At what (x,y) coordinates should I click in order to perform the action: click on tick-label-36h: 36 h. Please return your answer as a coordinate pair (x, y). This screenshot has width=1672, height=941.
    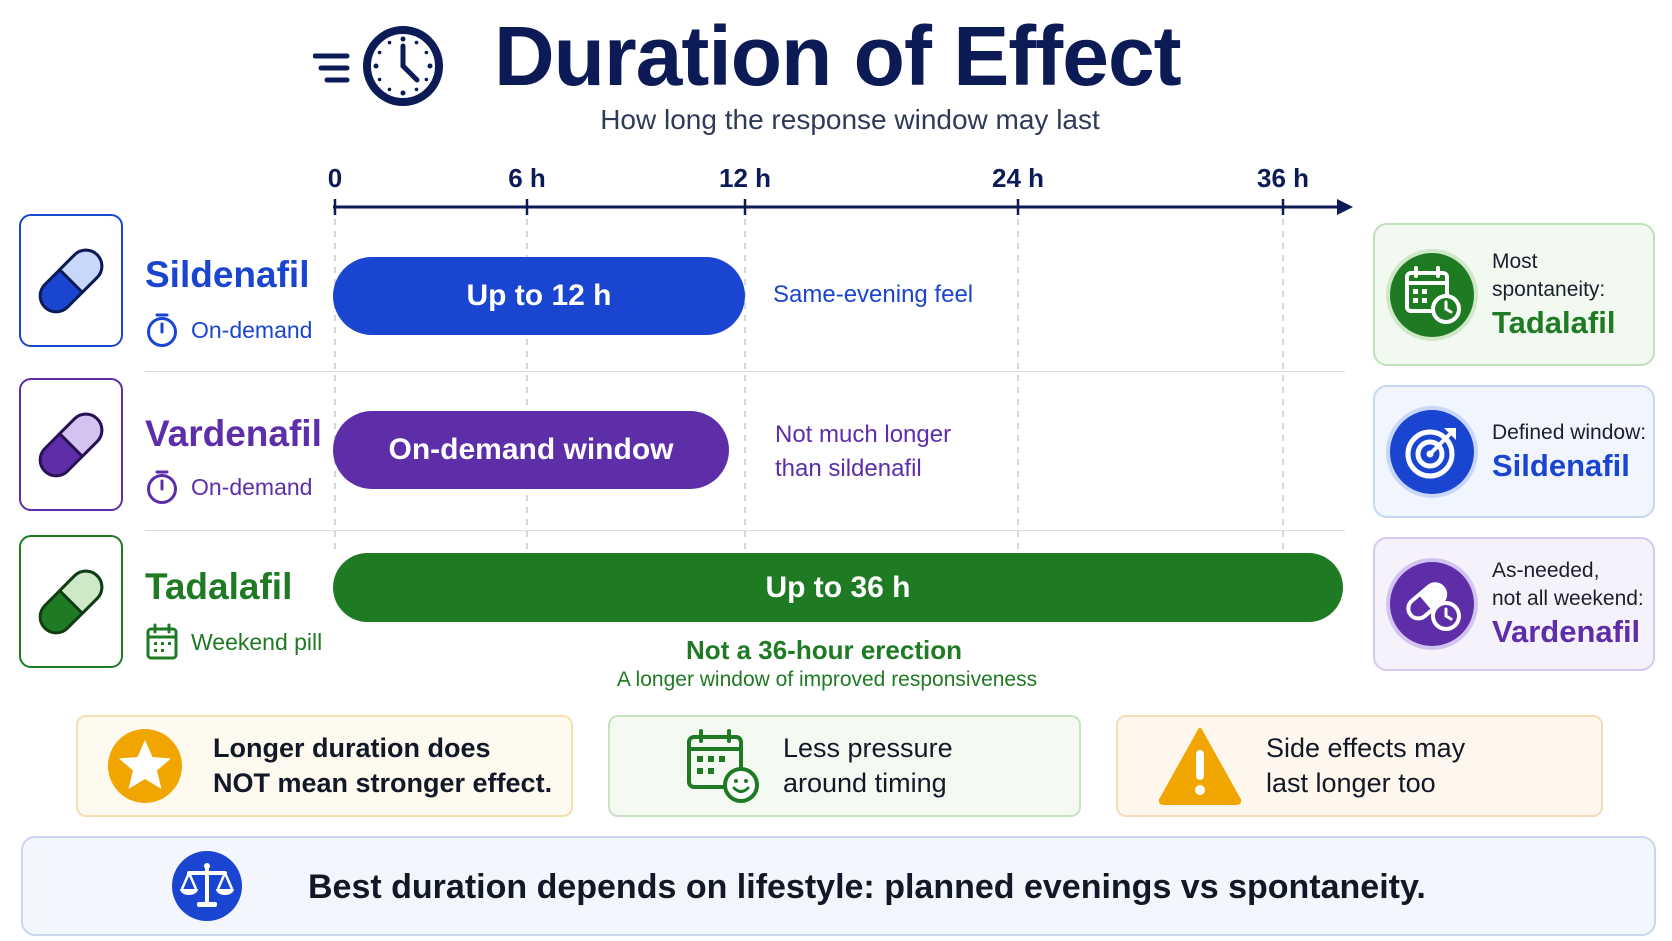
    Looking at the image, I should click on (1283, 178).